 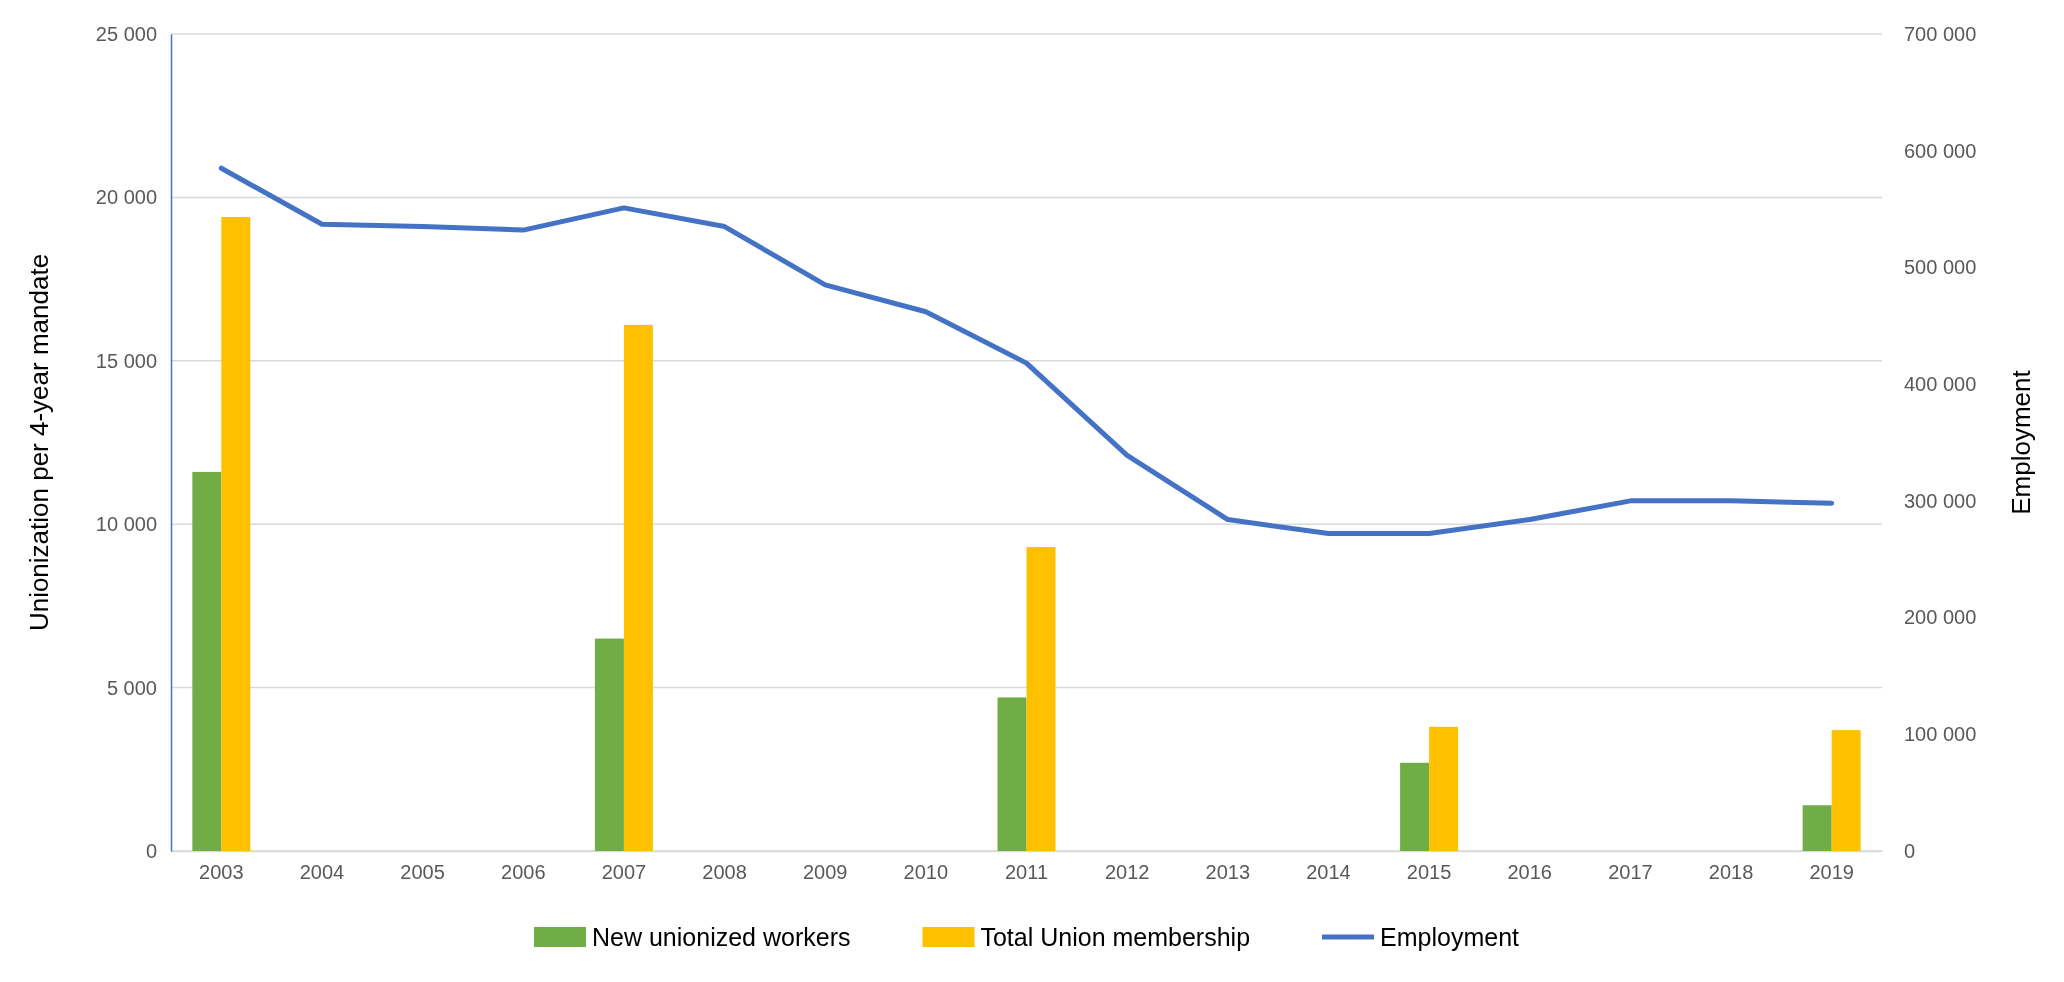 I want to click on y2-tick-label: 700 000, so click(x=1940, y=33).